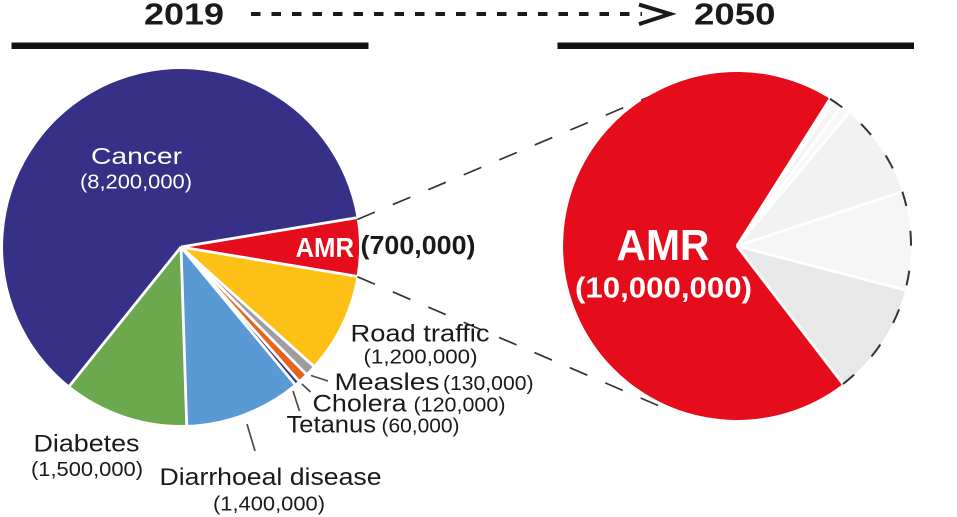 Image resolution: width=957 pixels, height=517 pixels. I want to click on svg-text: (8,200,000), so click(136, 183).